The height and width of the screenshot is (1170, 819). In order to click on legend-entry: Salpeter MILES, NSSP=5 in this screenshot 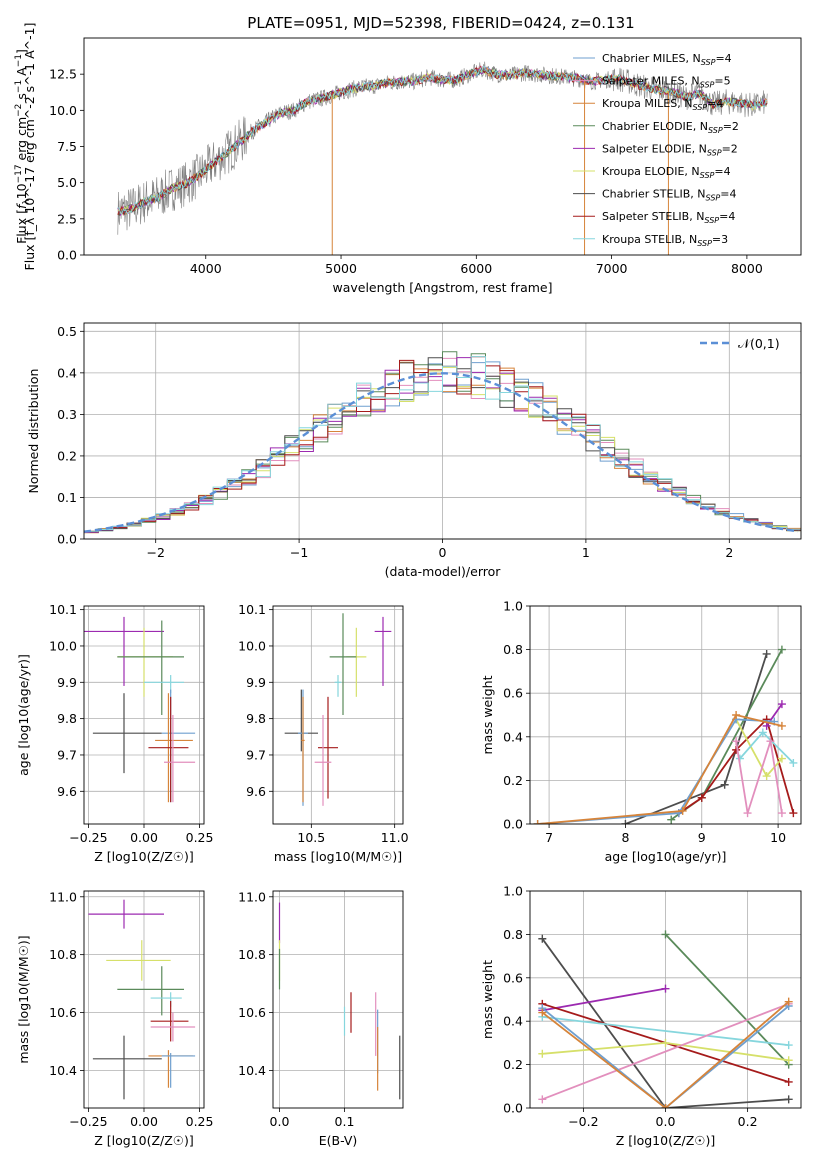, I will do `click(666, 82)`.